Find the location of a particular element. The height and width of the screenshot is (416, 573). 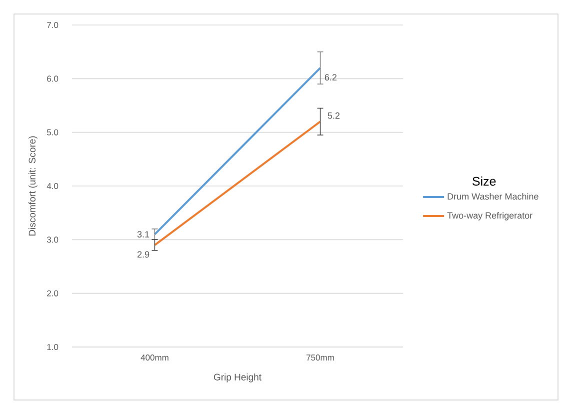

y-tick-label: 3.0 is located at coordinates (52, 239).